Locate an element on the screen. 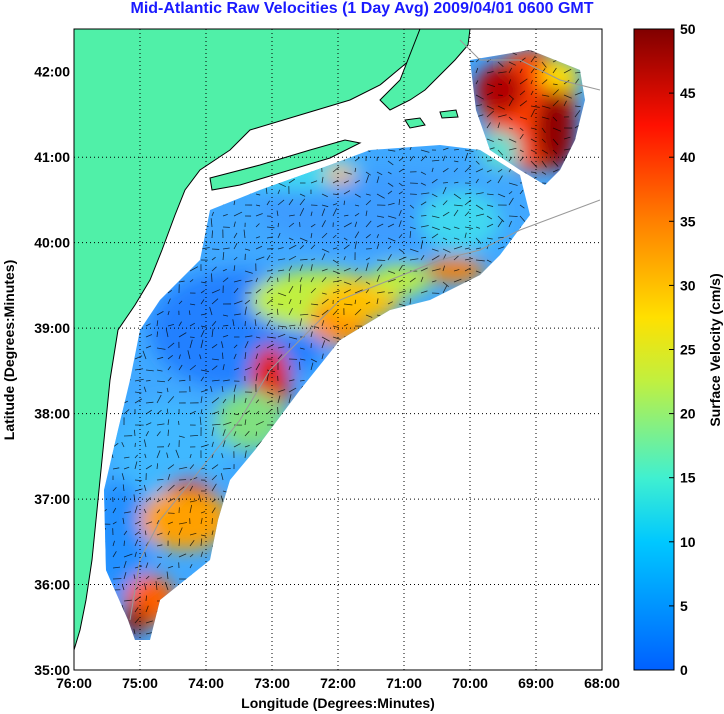 This screenshot has height=714, width=724. y-tick-label: 40:00 is located at coordinates (52, 243).